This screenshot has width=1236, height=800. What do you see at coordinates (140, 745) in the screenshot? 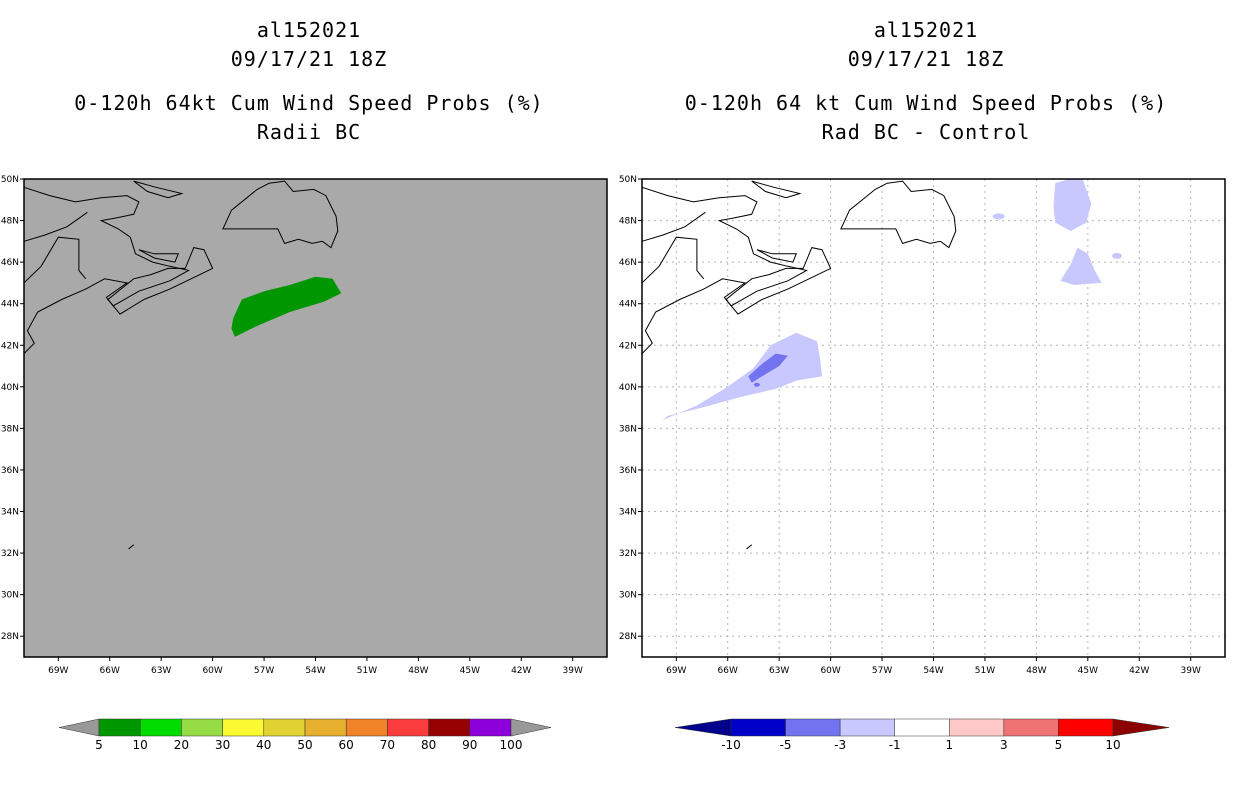
I see `left-colorbar-label: 10` at bounding box center [140, 745].